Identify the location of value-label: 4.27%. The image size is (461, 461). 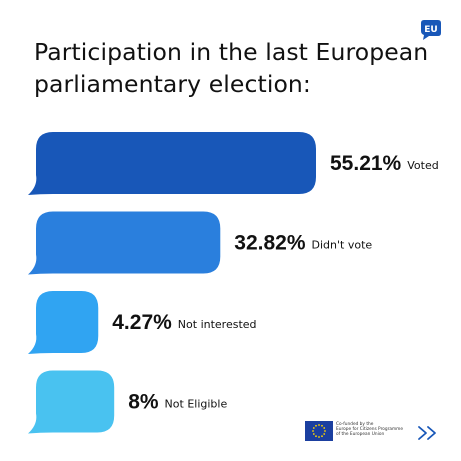
(142, 322).